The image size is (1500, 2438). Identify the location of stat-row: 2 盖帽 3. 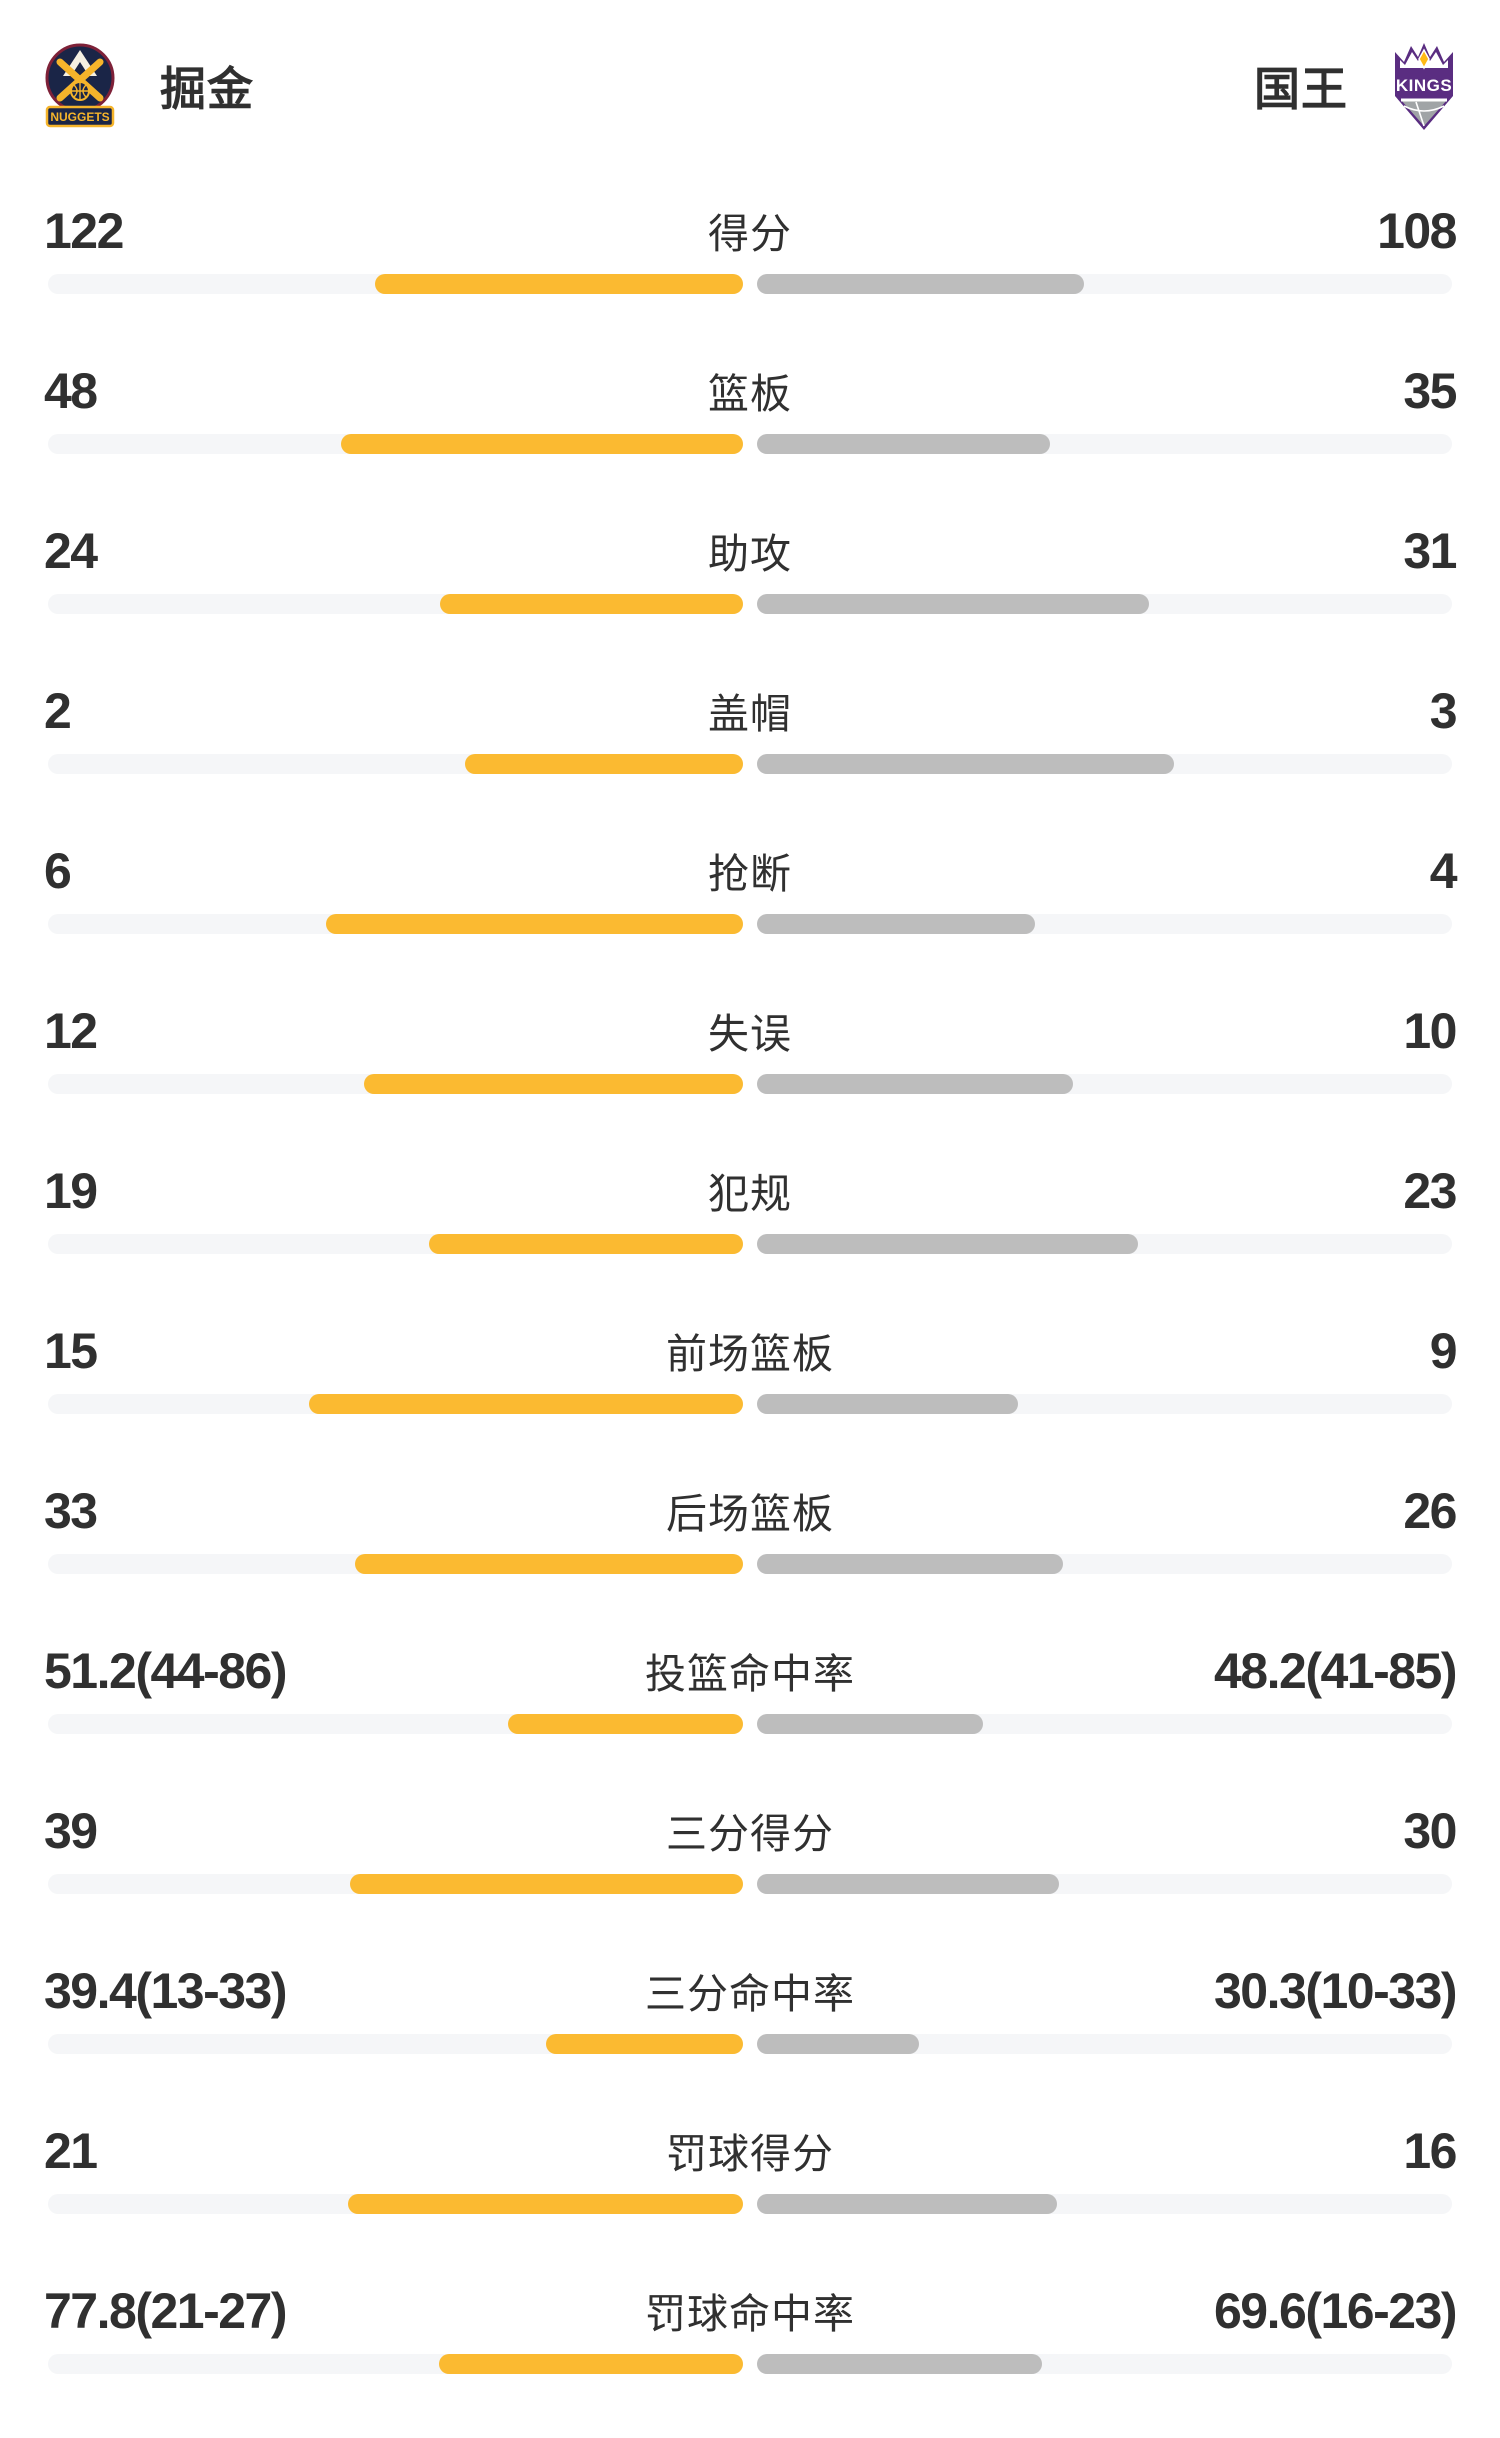
(750, 736).